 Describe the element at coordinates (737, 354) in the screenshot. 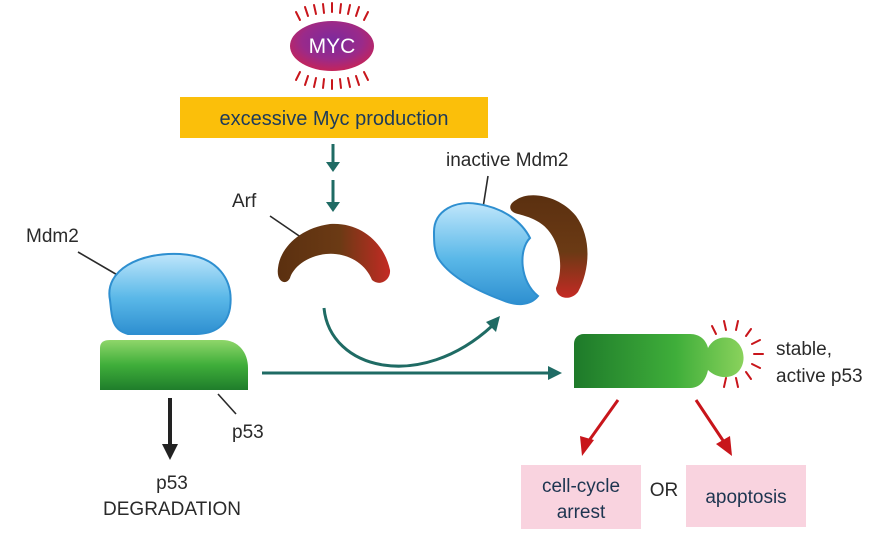

I see `stable-p53-rays` at that location.